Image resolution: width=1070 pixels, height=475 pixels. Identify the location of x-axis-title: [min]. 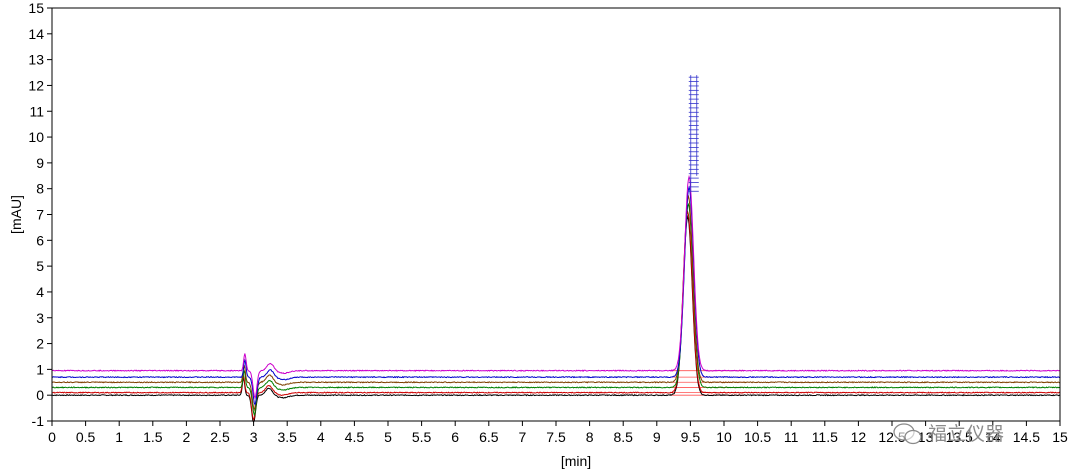
(576, 461).